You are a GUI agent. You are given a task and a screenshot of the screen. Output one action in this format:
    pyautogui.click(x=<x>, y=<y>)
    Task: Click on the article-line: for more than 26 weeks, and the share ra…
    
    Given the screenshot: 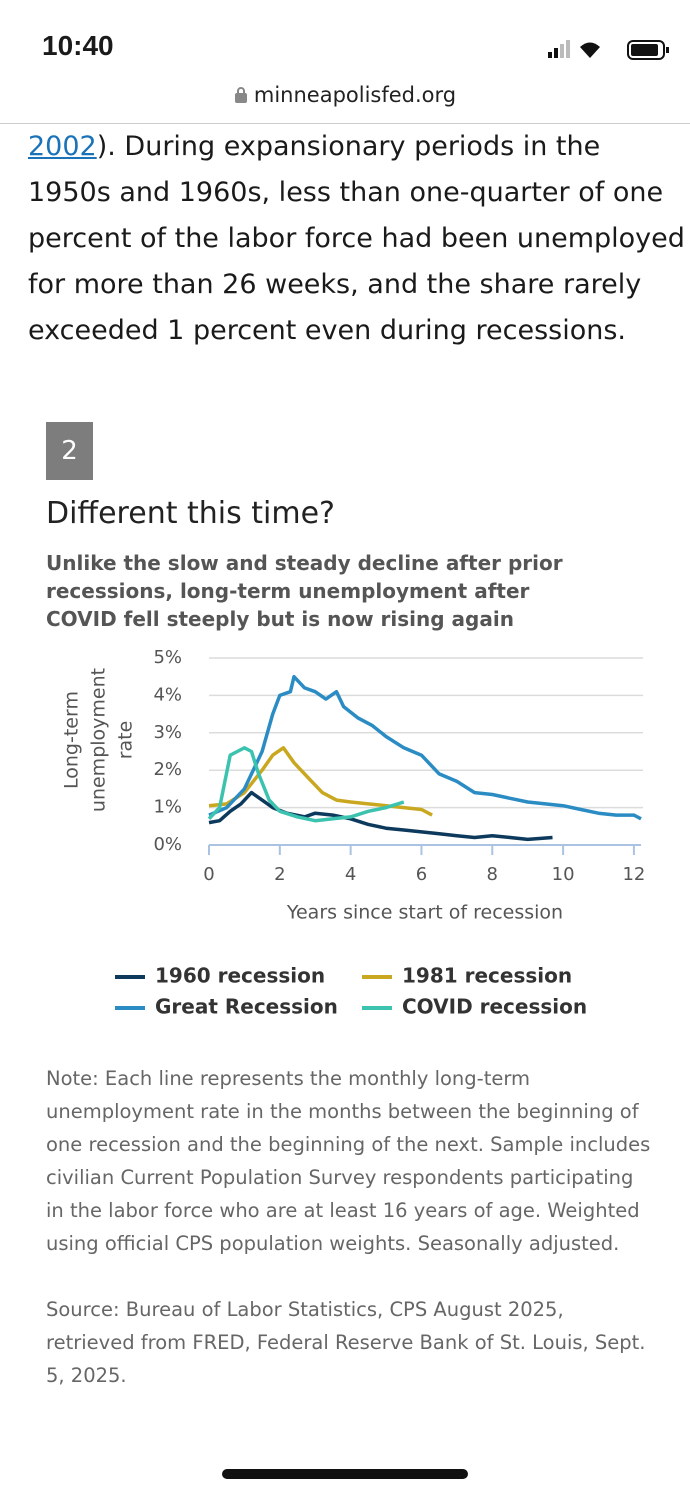 What is the action you would take?
    pyautogui.click(x=334, y=285)
    